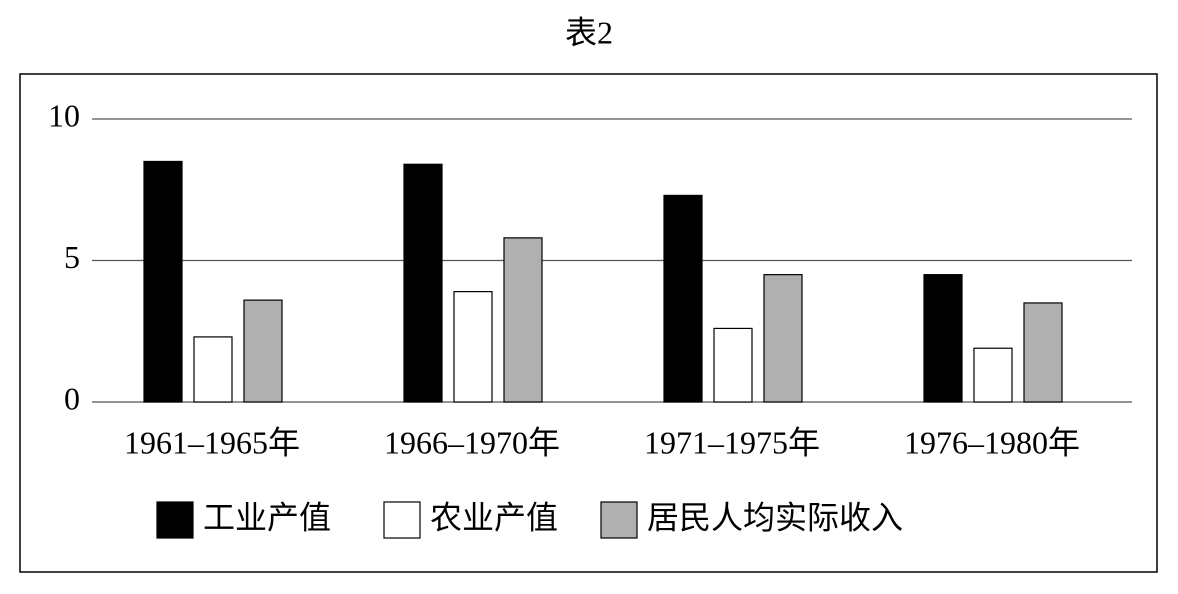 The image size is (1178, 594). I want to click on y-tick-label: 10, so click(64, 115).